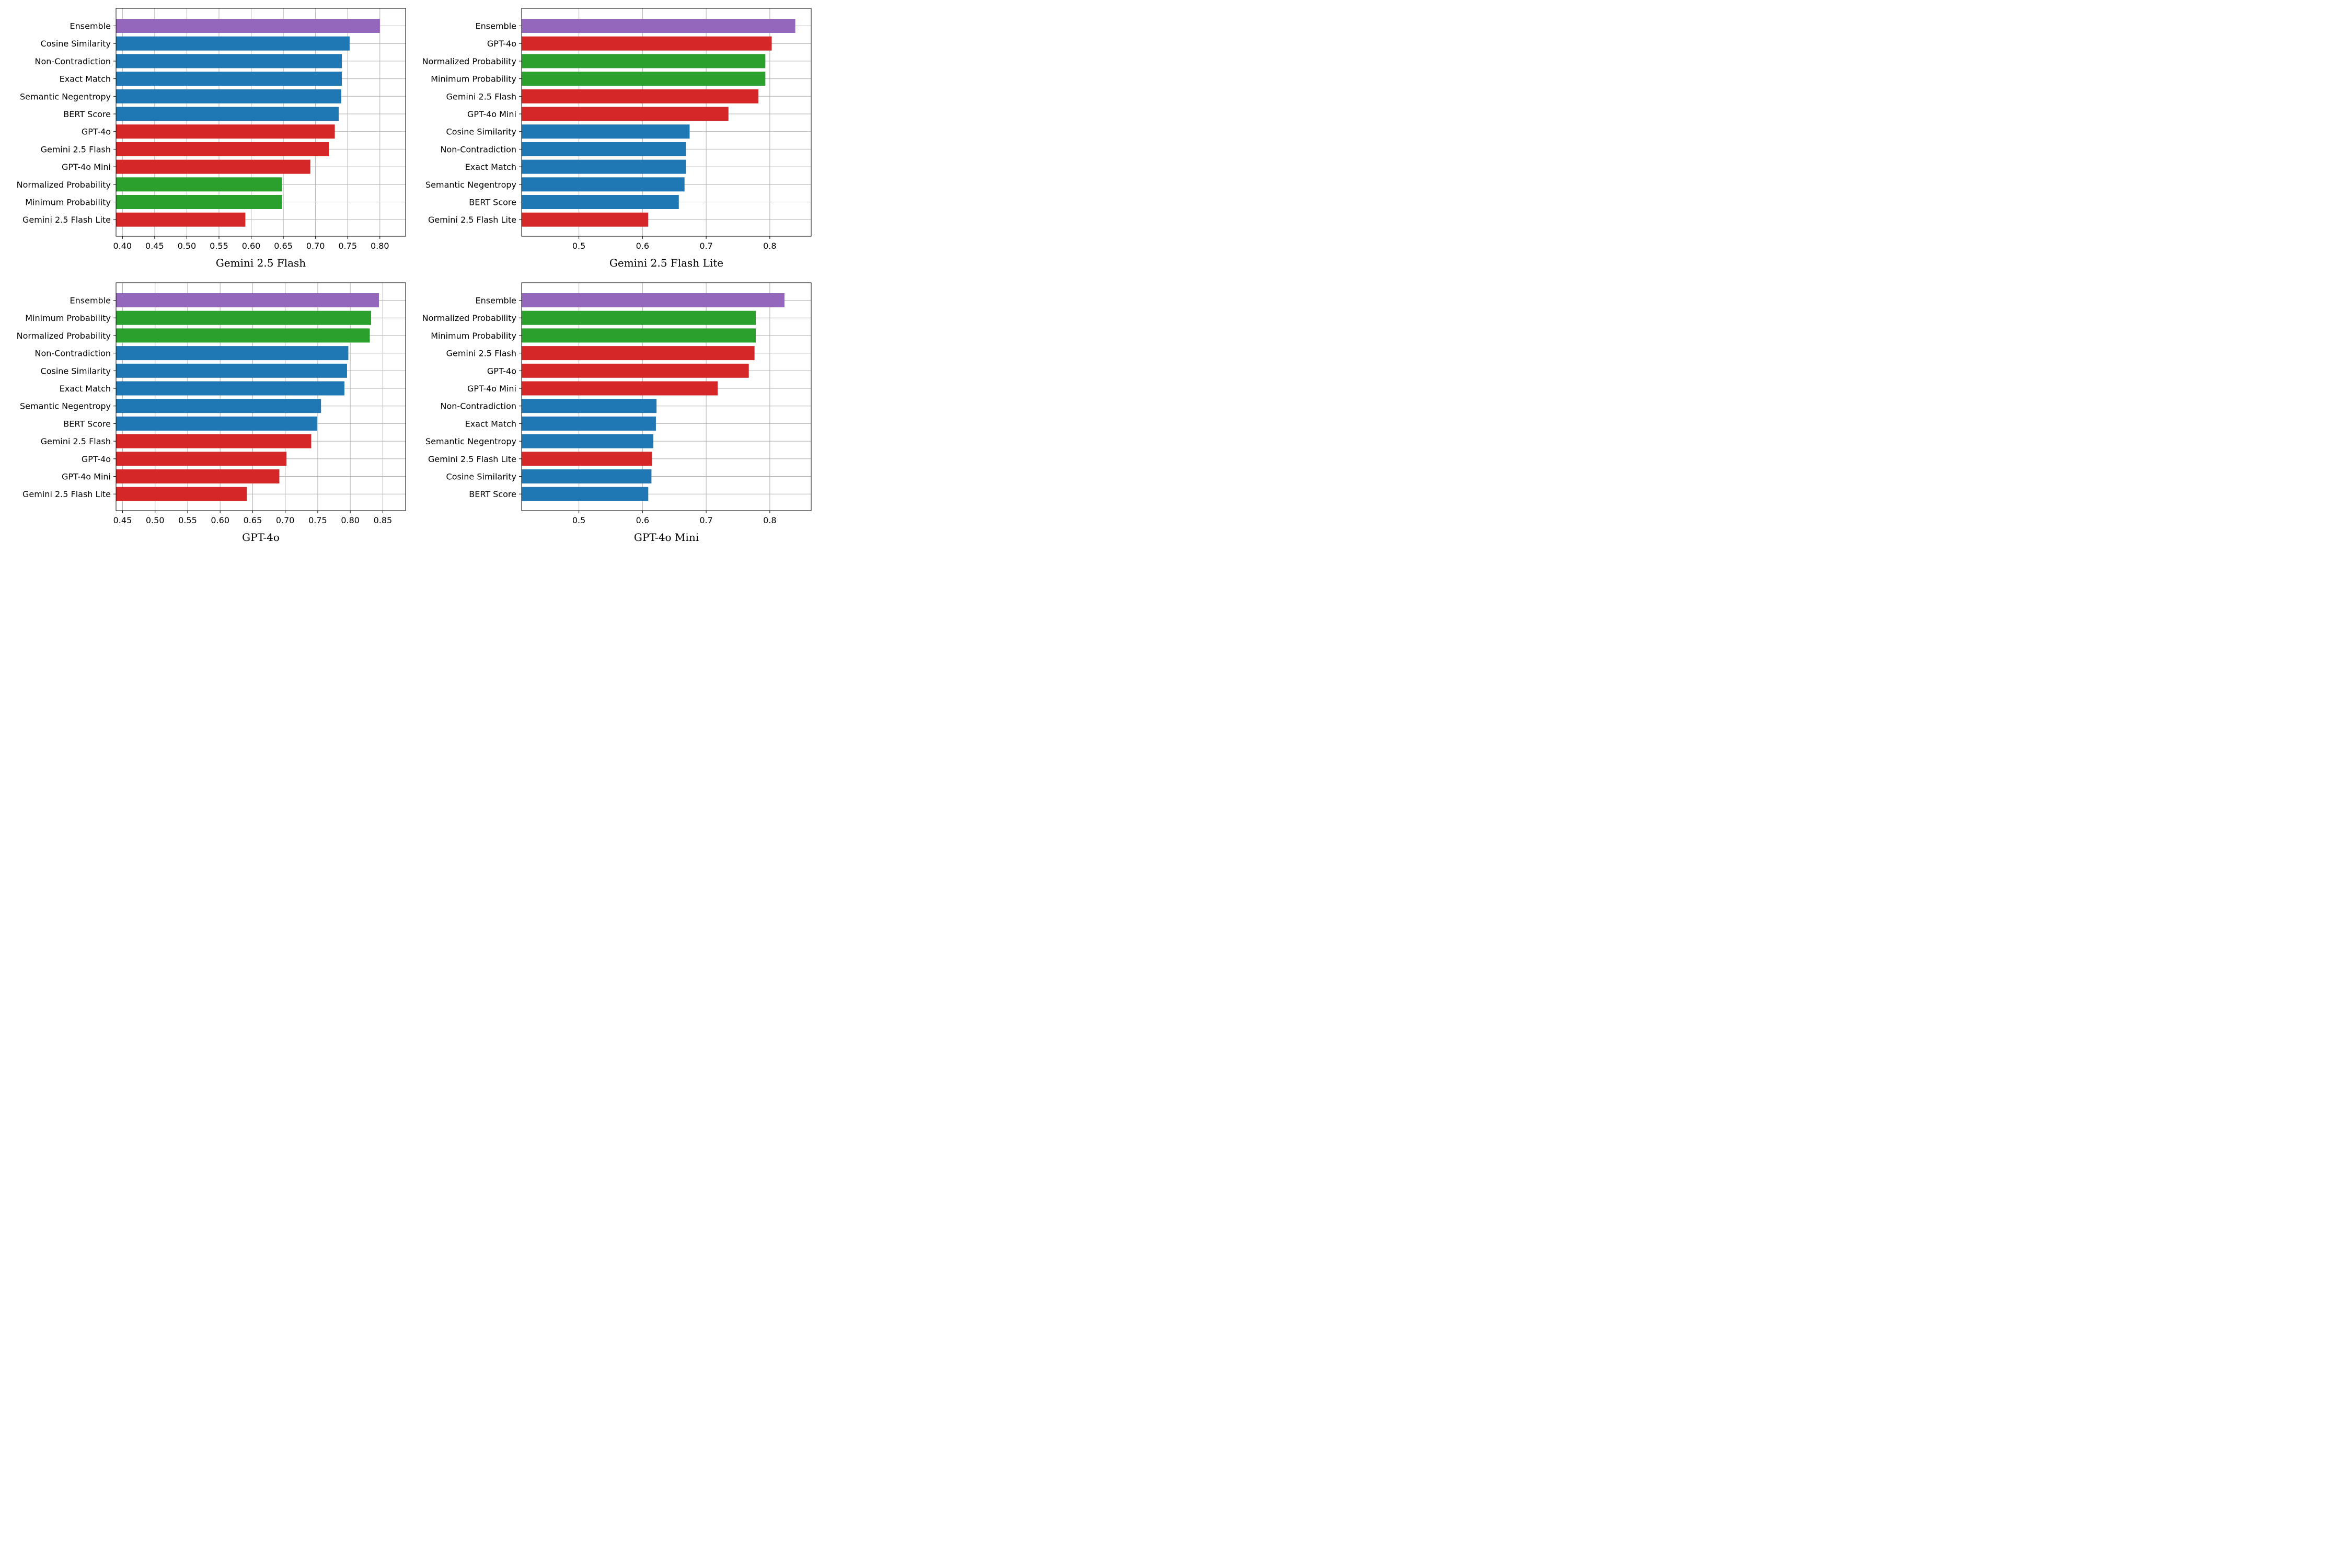 Image resolution: width=2352 pixels, height=1568 pixels. Describe the element at coordinates (261, 537) in the screenshot. I see `x-axis-title: GPT-4o` at that location.